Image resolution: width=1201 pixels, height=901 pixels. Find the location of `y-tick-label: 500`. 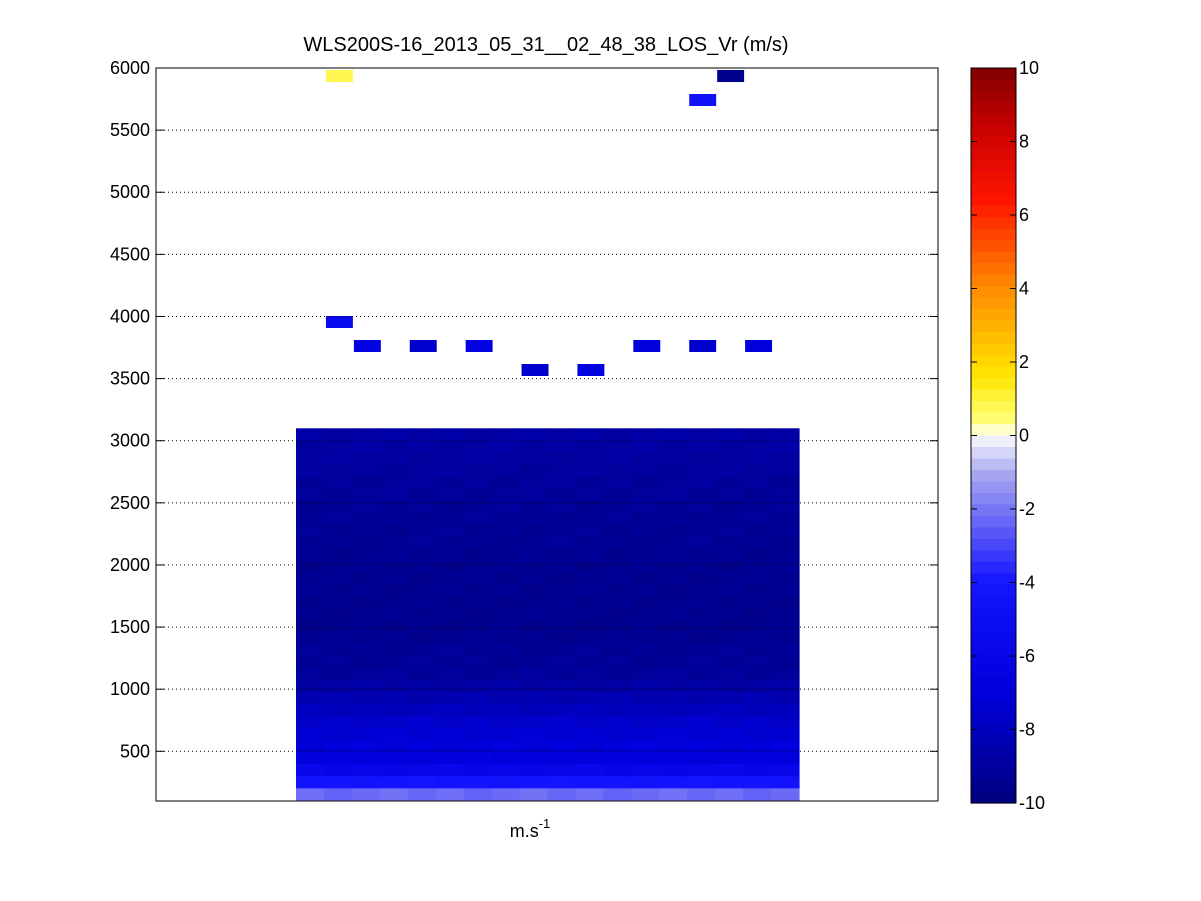

y-tick-label: 500 is located at coordinates (135, 751).